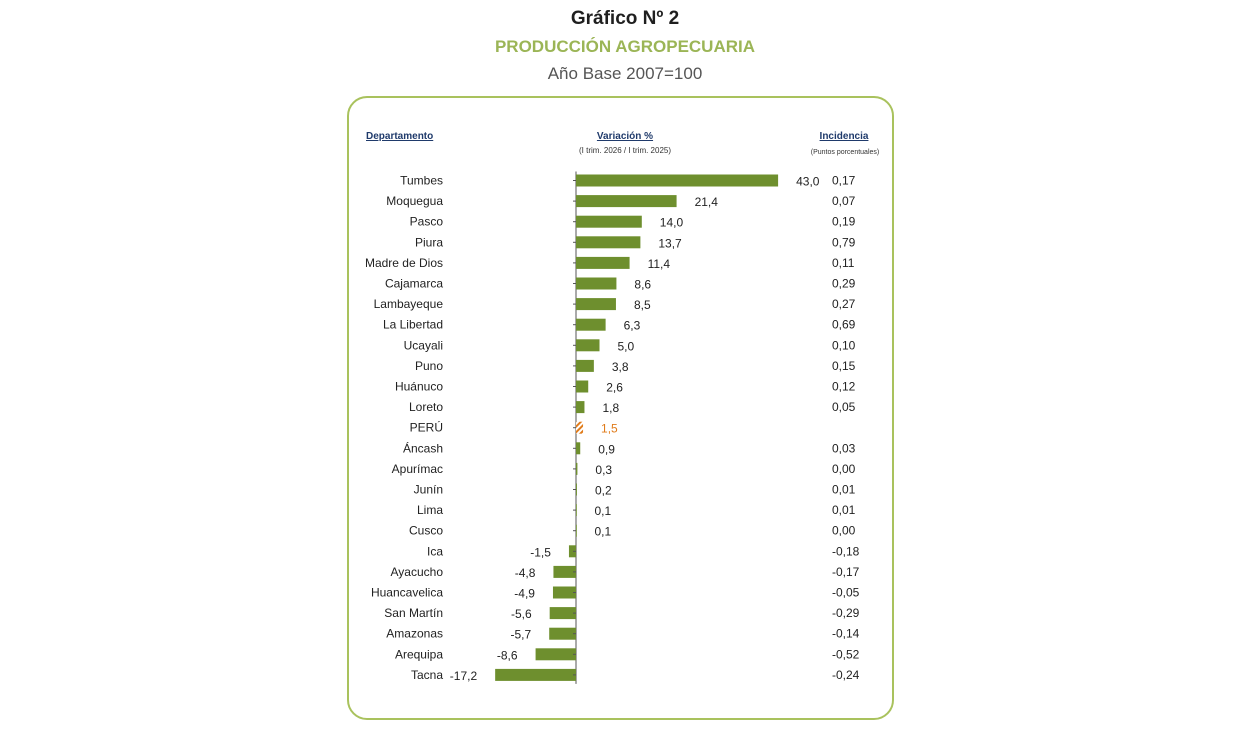  What do you see at coordinates (843, 263) in the screenshot?
I see `incidencia-value: 0,11` at bounding box center [843, 263].